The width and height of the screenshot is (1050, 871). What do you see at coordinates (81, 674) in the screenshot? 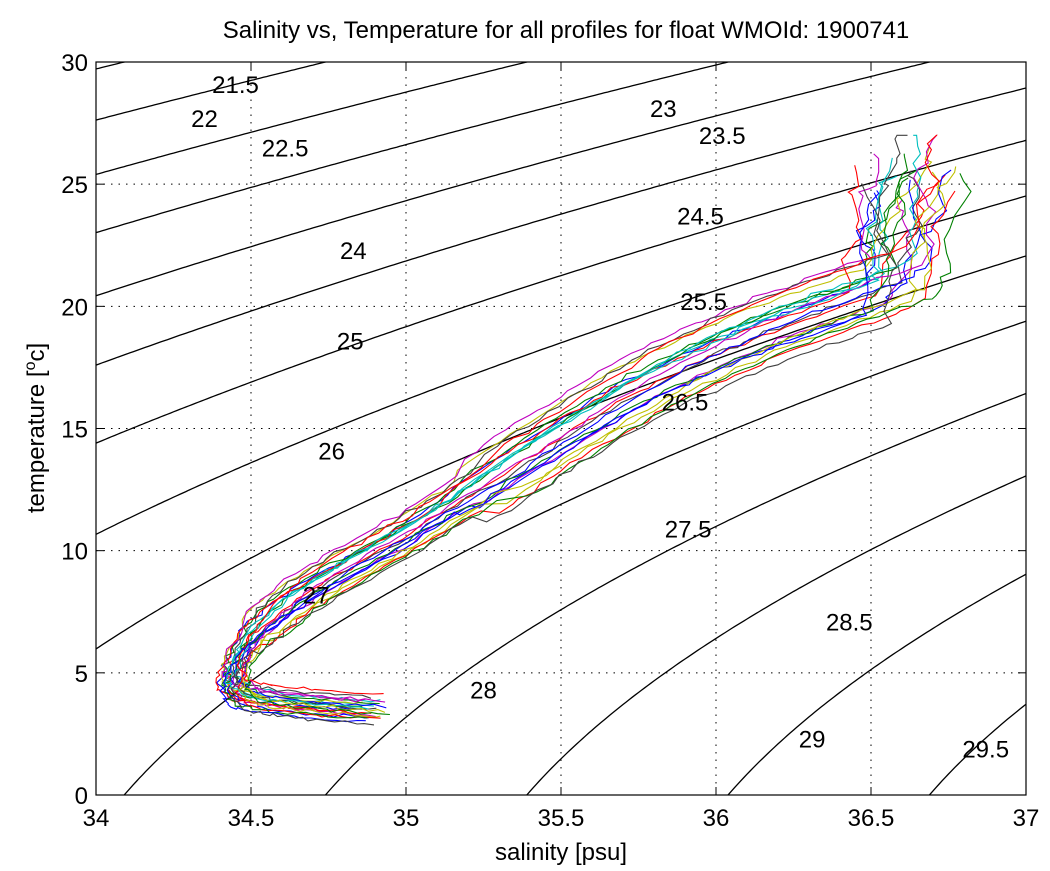
I see `y-tick-label: 5` at bounding box center [81, 674].